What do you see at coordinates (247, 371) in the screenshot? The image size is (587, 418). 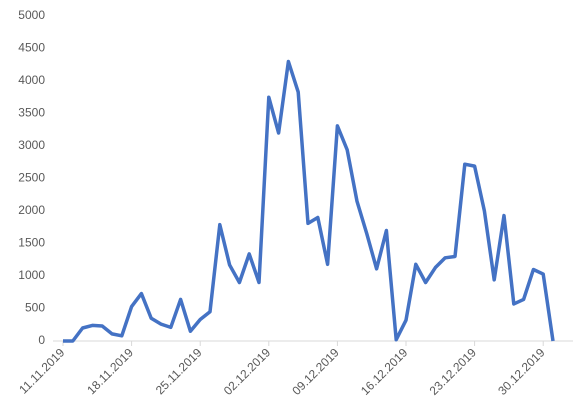 I see `x-tick-label: 02.12.2019` at bounding box center [247, 371].